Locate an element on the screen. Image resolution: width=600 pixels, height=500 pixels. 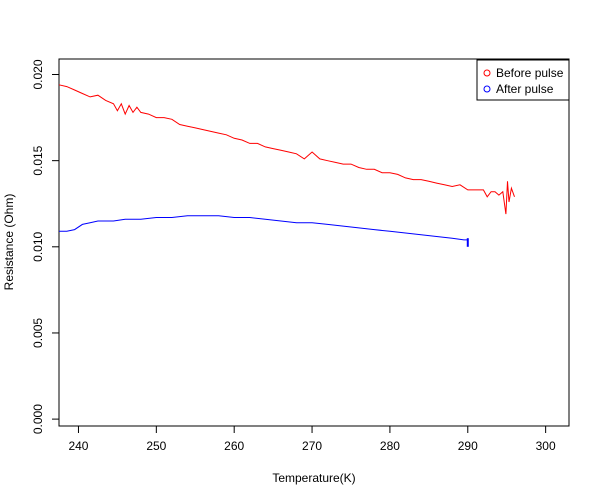
series-line-after-pulse is located at coordinates (263, 228).